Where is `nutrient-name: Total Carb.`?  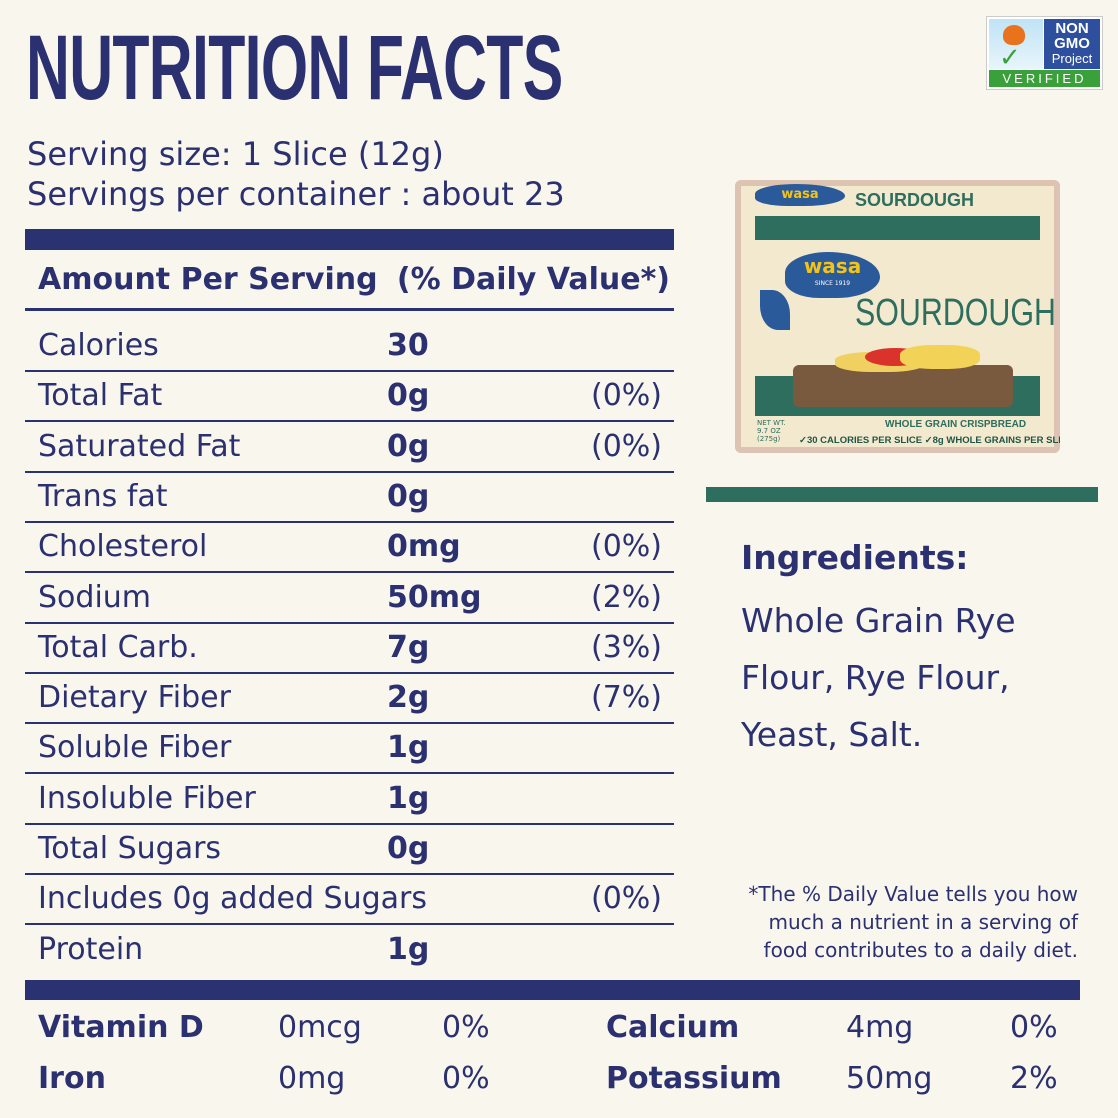
nutrient-name: Total Carb. is located at coordinates (118, 647).